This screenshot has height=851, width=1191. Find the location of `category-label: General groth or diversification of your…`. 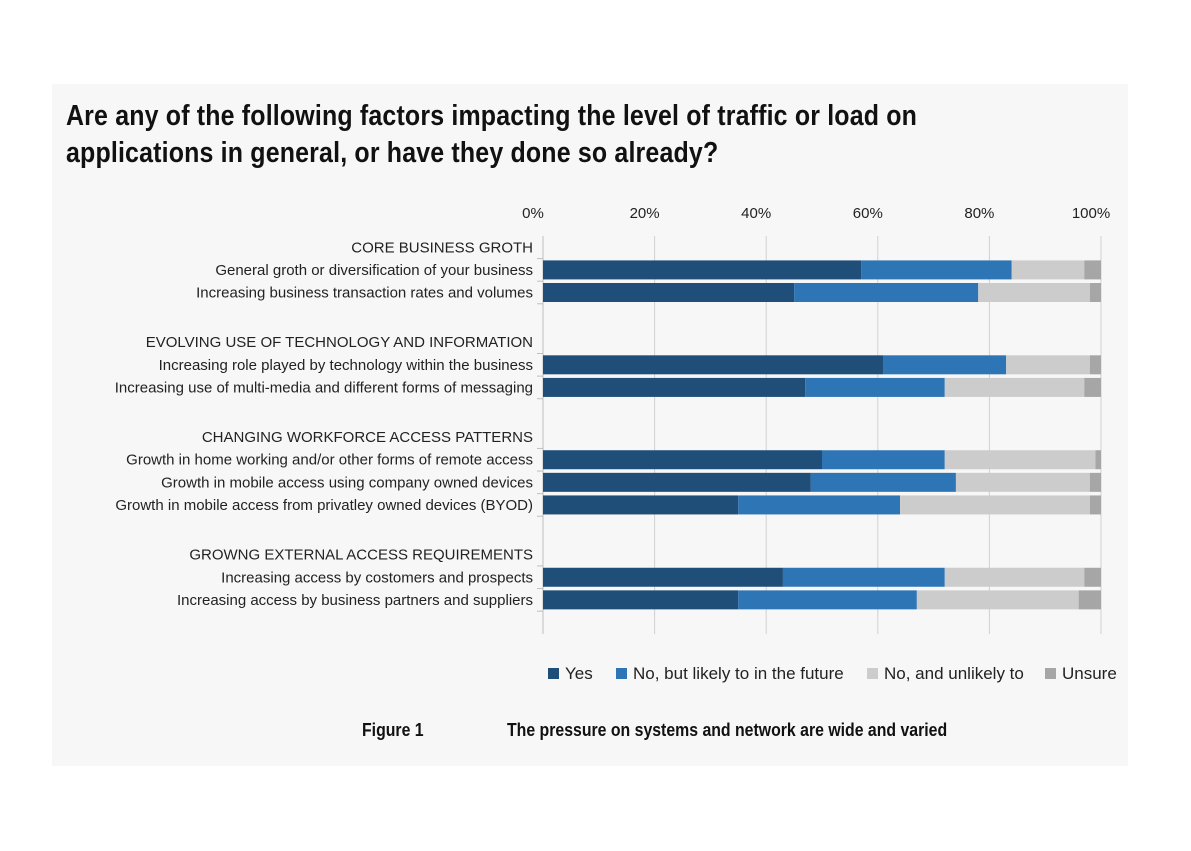

category-label: General groth or diversification of your… is located at coordinates (374, 270).